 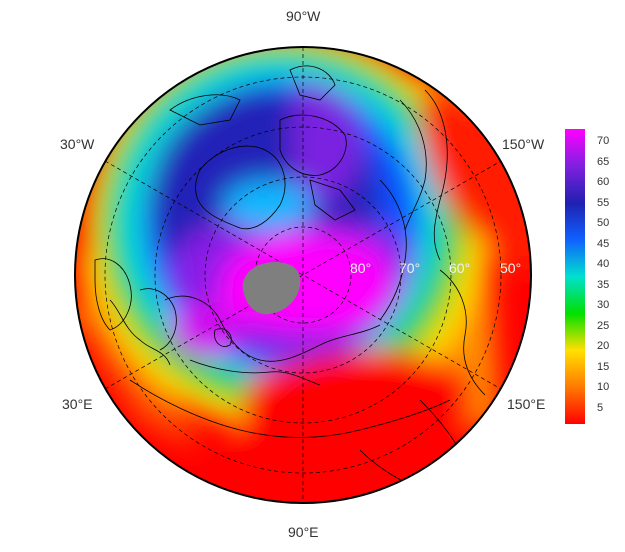 I want to click on colorbar-tick-10: 10, so click(x=603, y=387).